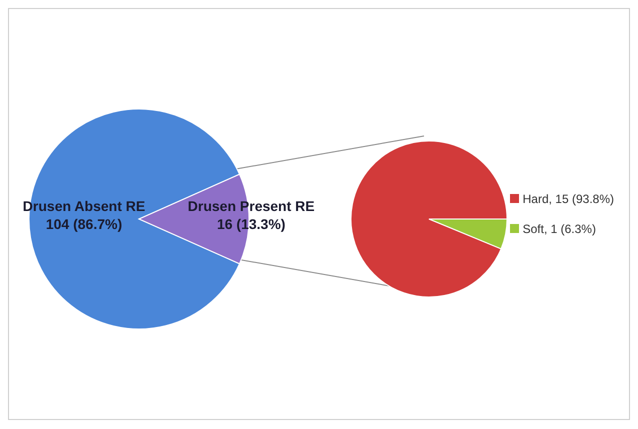 This screenshot has width=638, height=429. I want to click on legend-label: Soft, 1 (6.3%), so click(559, 229).